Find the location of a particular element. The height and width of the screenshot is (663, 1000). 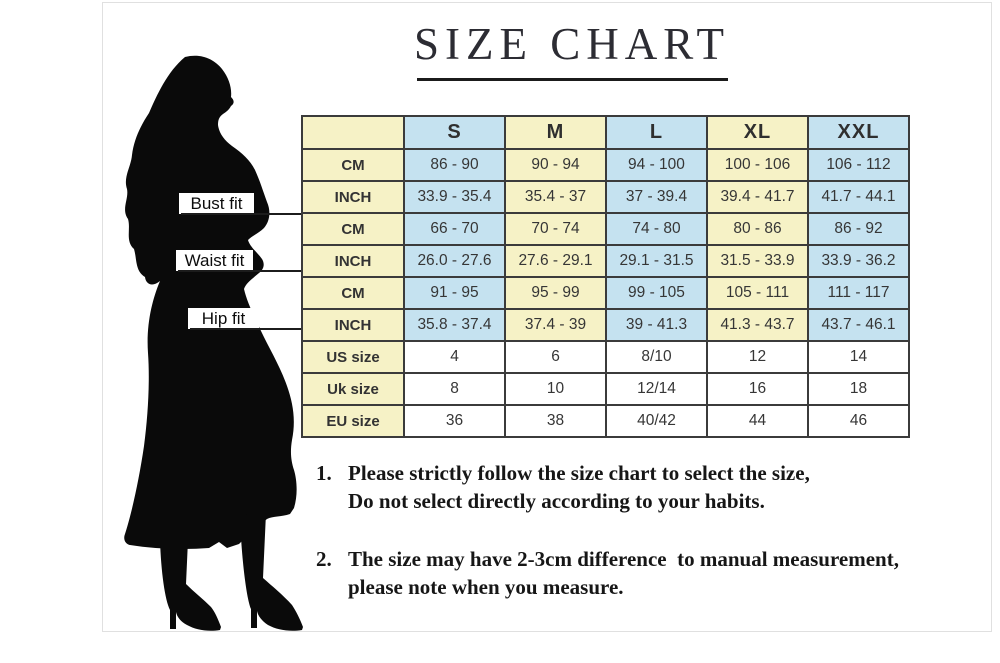

note-2-line-2: please note when you measure. is located at coordinates (486, 587).